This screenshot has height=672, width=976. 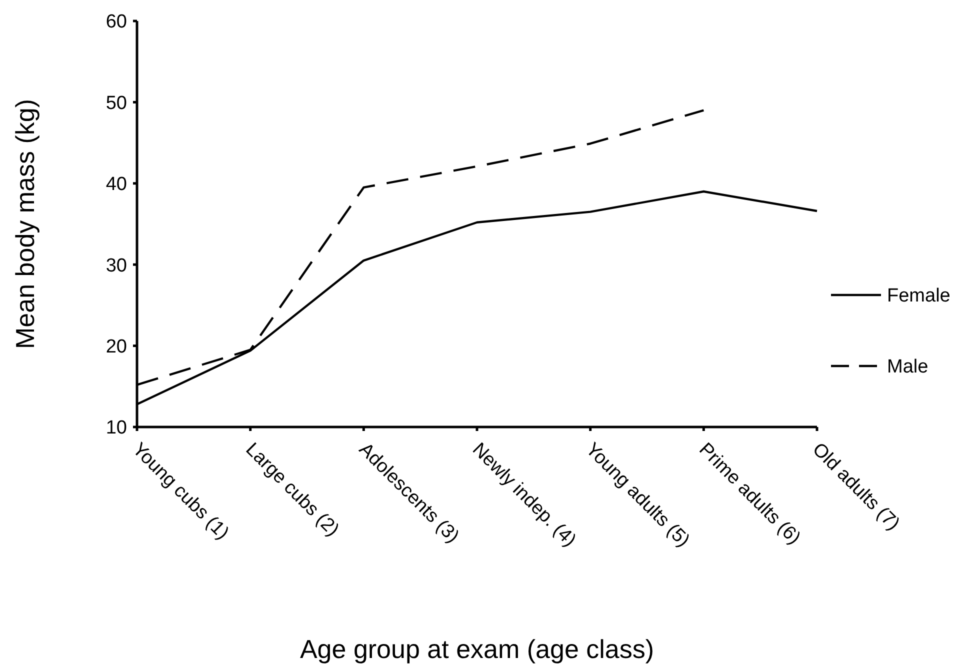 I want to click on legend-label: Female, so click(x=918, y=296).